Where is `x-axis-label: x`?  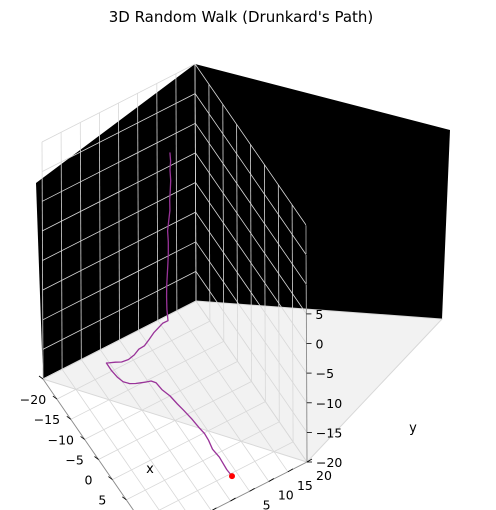
x-axis-label: x is located at coordinates (150, 469).